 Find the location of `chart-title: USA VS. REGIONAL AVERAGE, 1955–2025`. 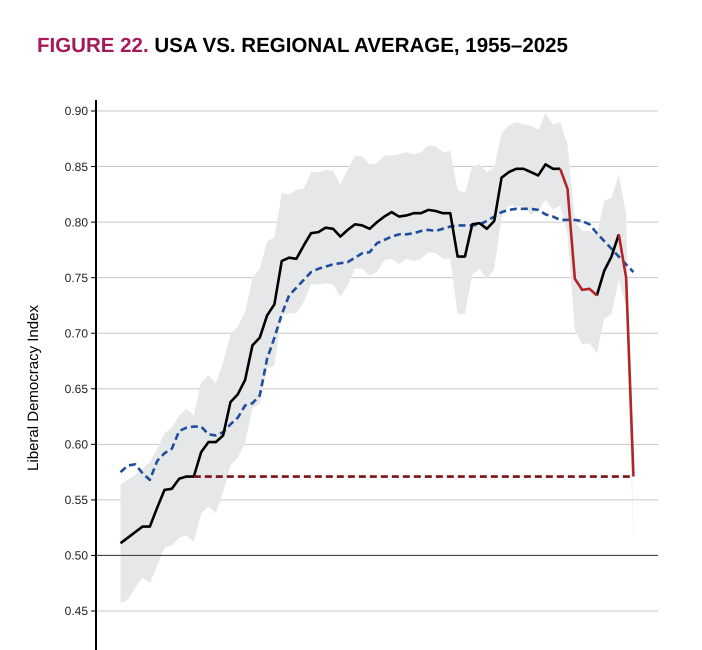

chart-title: USA VS. REGIONAL AVERAGE, 1955–2025 is located at coordinates (361, 45).